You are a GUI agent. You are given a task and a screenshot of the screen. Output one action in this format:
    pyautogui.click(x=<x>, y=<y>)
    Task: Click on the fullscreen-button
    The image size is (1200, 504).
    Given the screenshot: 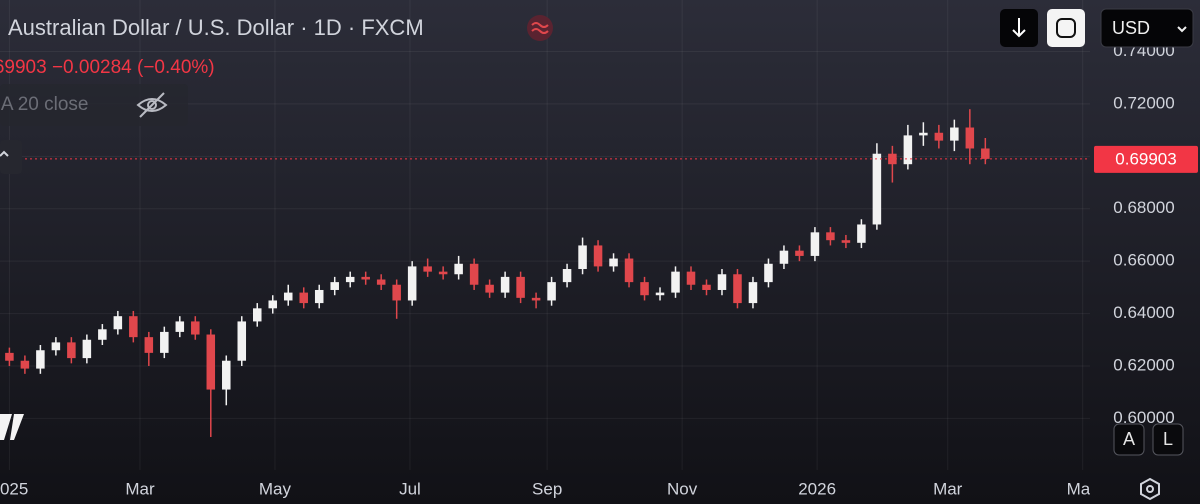 What is the action you would take?
    pyautogui.click(x=1066, y=28)
    